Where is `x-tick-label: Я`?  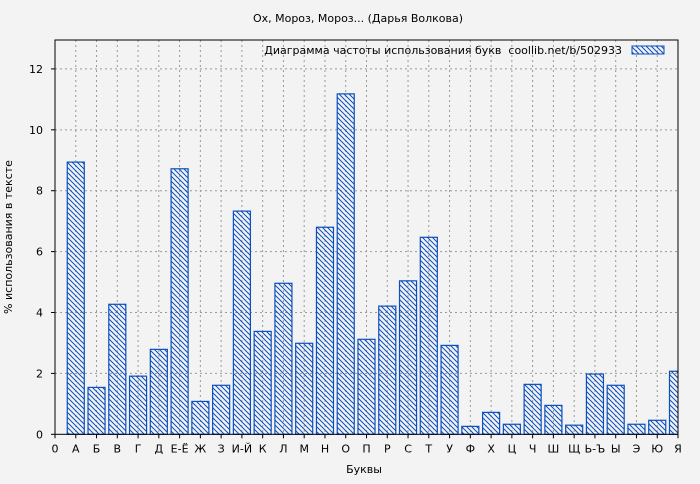
x-tick-label: Я is located at coordinates (678, 448).